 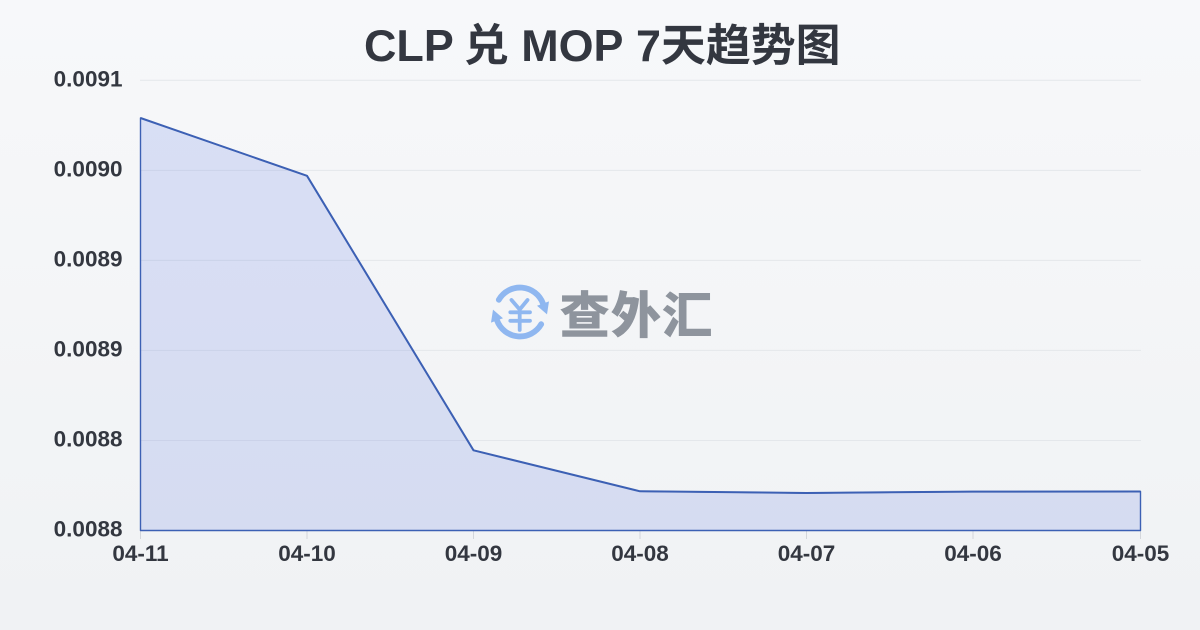 What do you see at coordinates (409, 45) in the screenshot?
I see `svg-text: CLP` at bounding box center [409, 45].